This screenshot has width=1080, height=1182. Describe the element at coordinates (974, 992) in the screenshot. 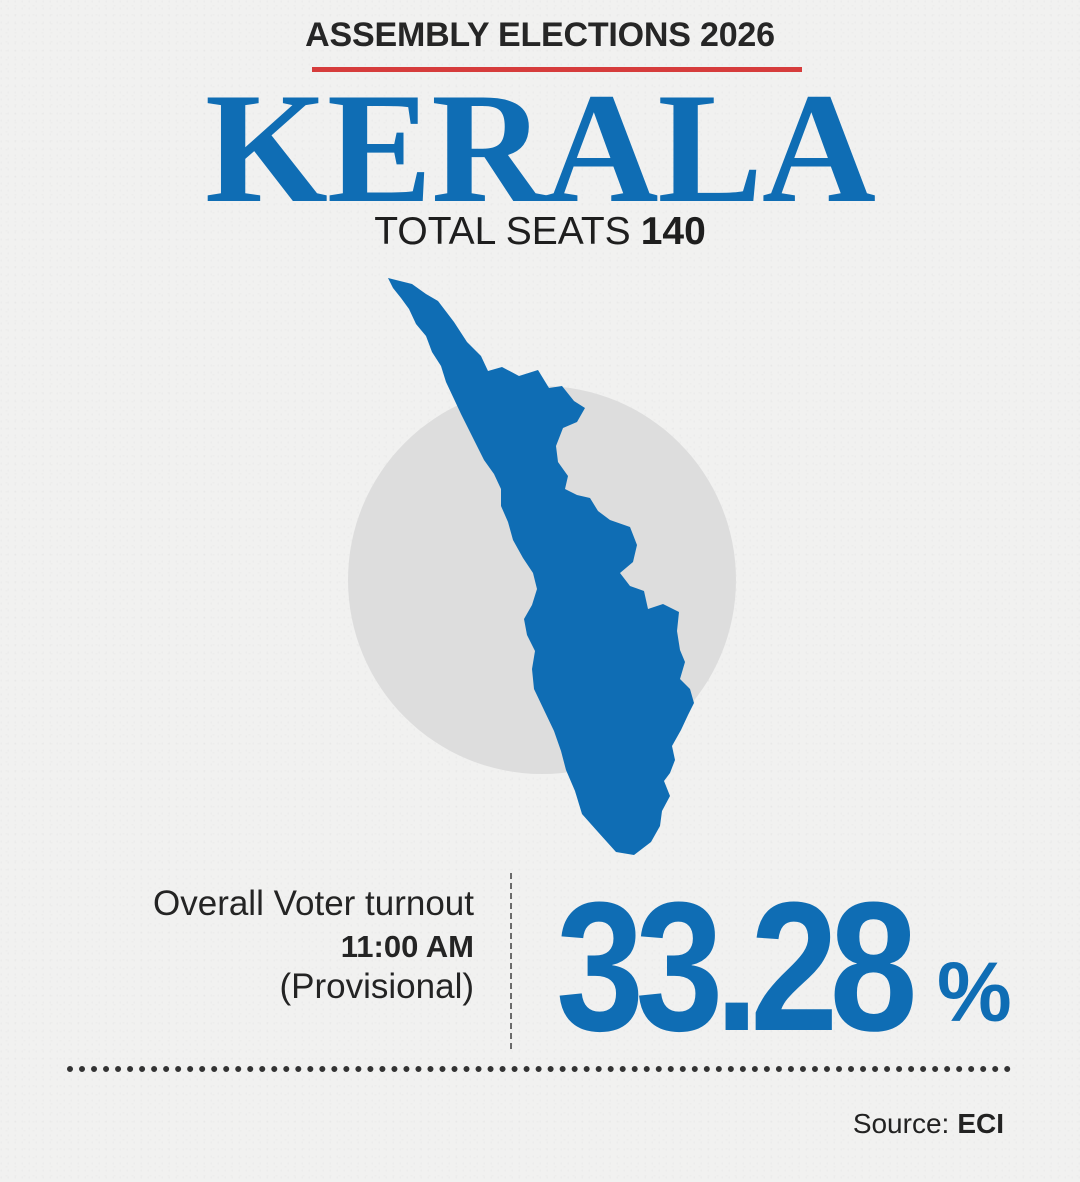

I see `turnout-percent-sign: %` at that location.